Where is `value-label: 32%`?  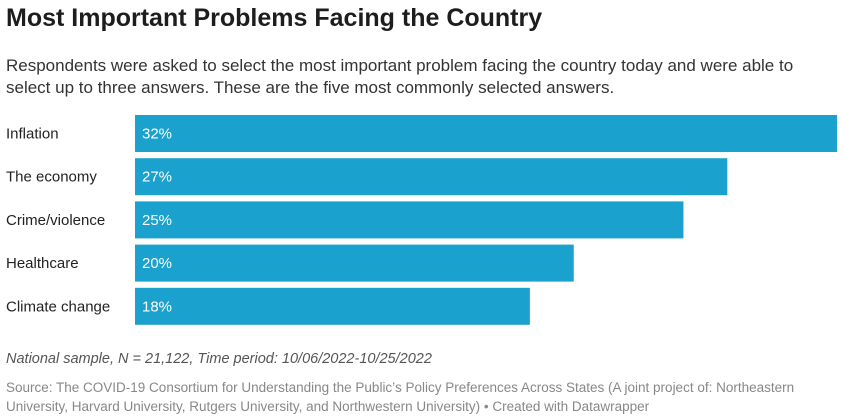 value-label: 32% is located at coordinates (157, 134).